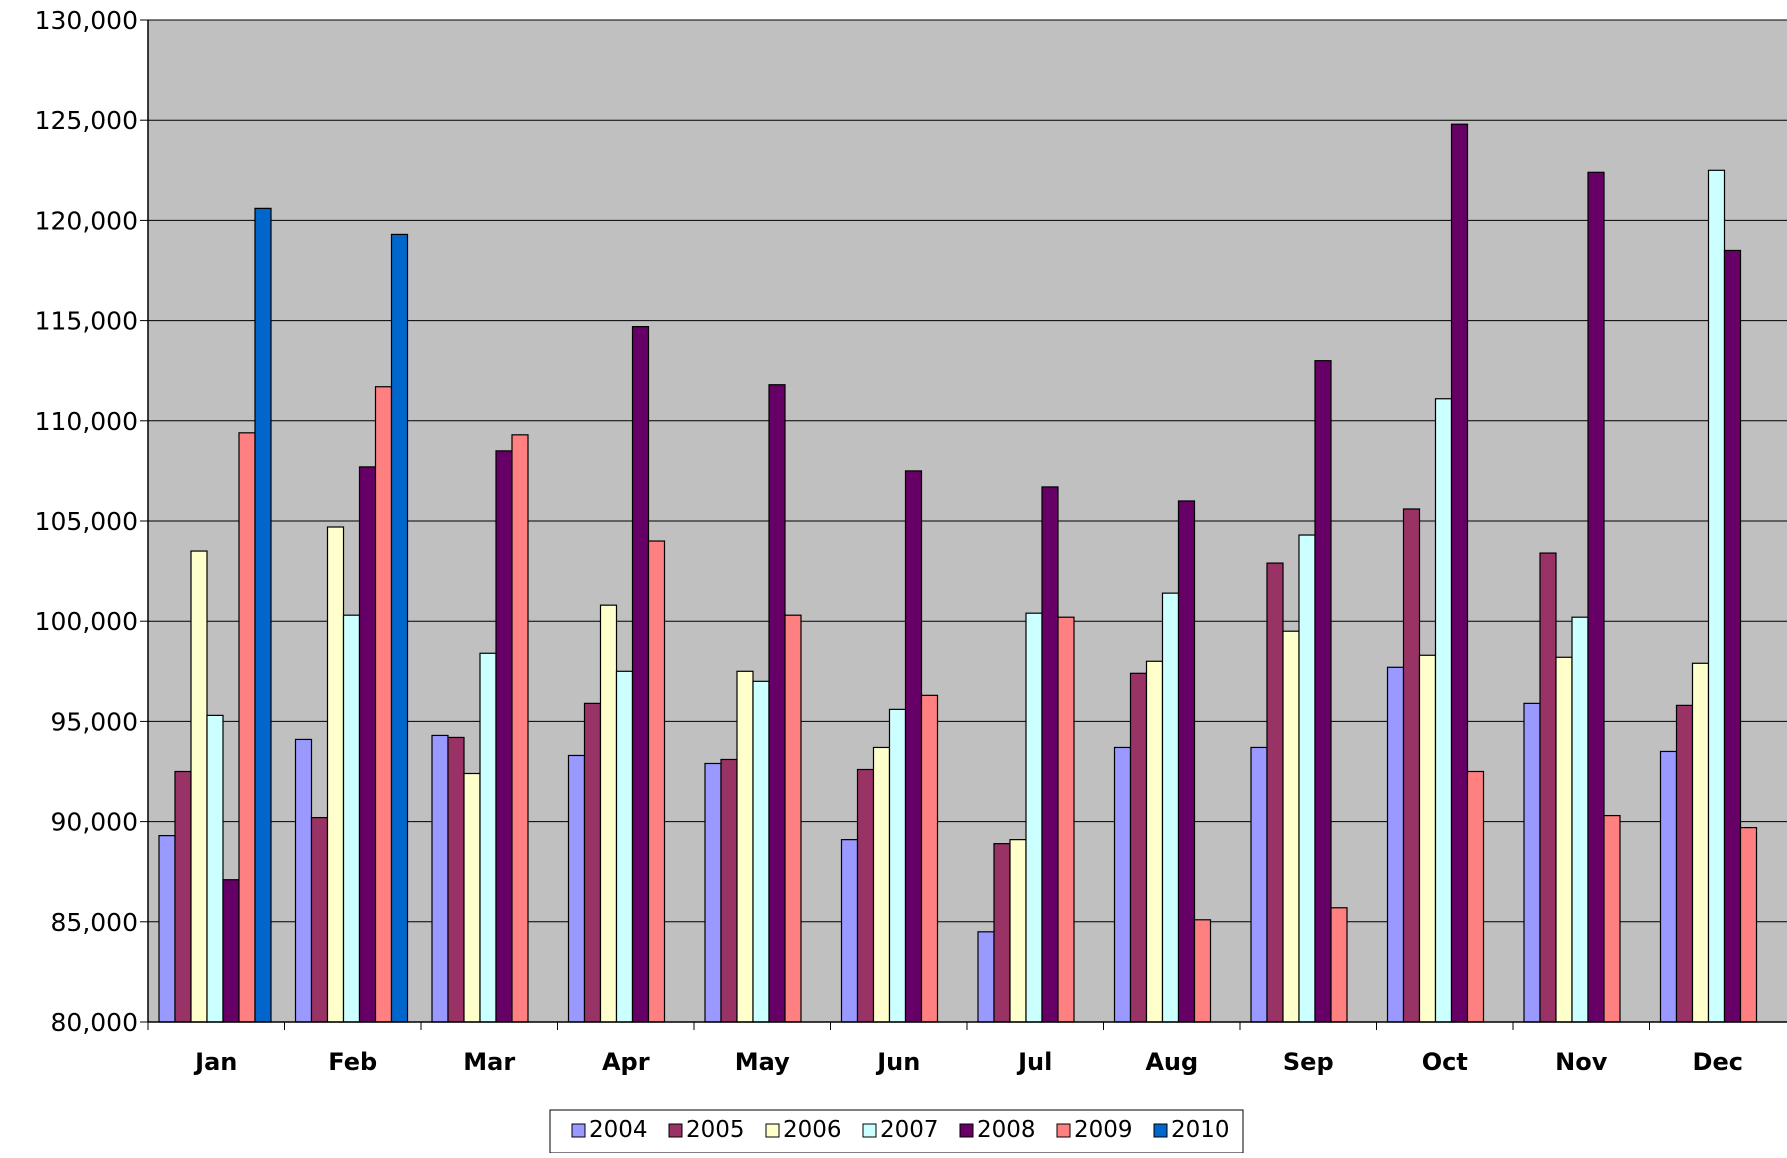 The image size is (1787, 1158). Describe the element at coordinates (1259, 884) in the screenshot. I see `bar-sep-2004` at that location.